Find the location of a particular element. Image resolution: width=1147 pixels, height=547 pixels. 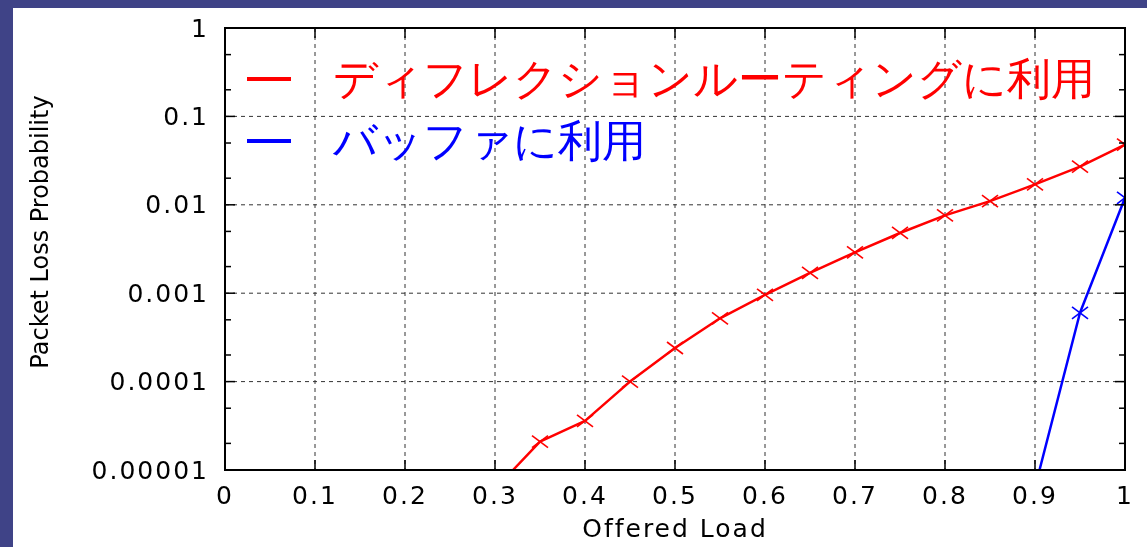

y-tick-label: 0.00001 is located at coordinates (150, 470).